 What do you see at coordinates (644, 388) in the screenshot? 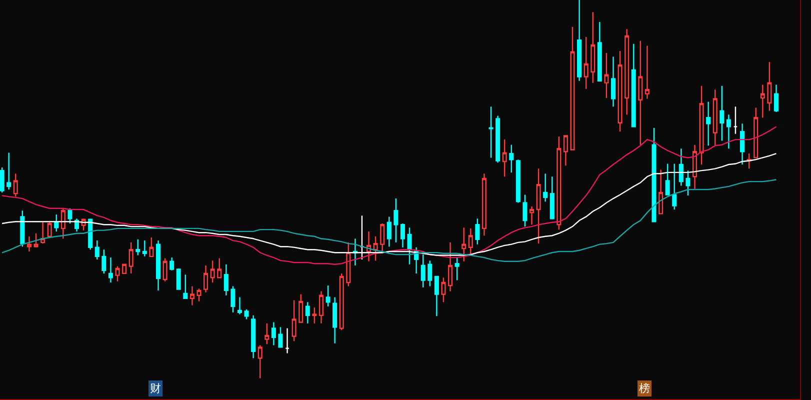
I see `text: 榜` at bounding box center [644, 388].